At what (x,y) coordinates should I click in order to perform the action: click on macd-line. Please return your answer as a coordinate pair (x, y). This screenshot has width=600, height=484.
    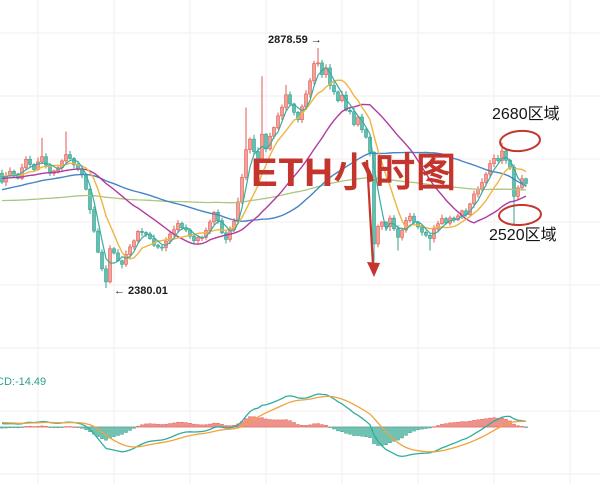
    Looking at the image, I should click on (264, 425).